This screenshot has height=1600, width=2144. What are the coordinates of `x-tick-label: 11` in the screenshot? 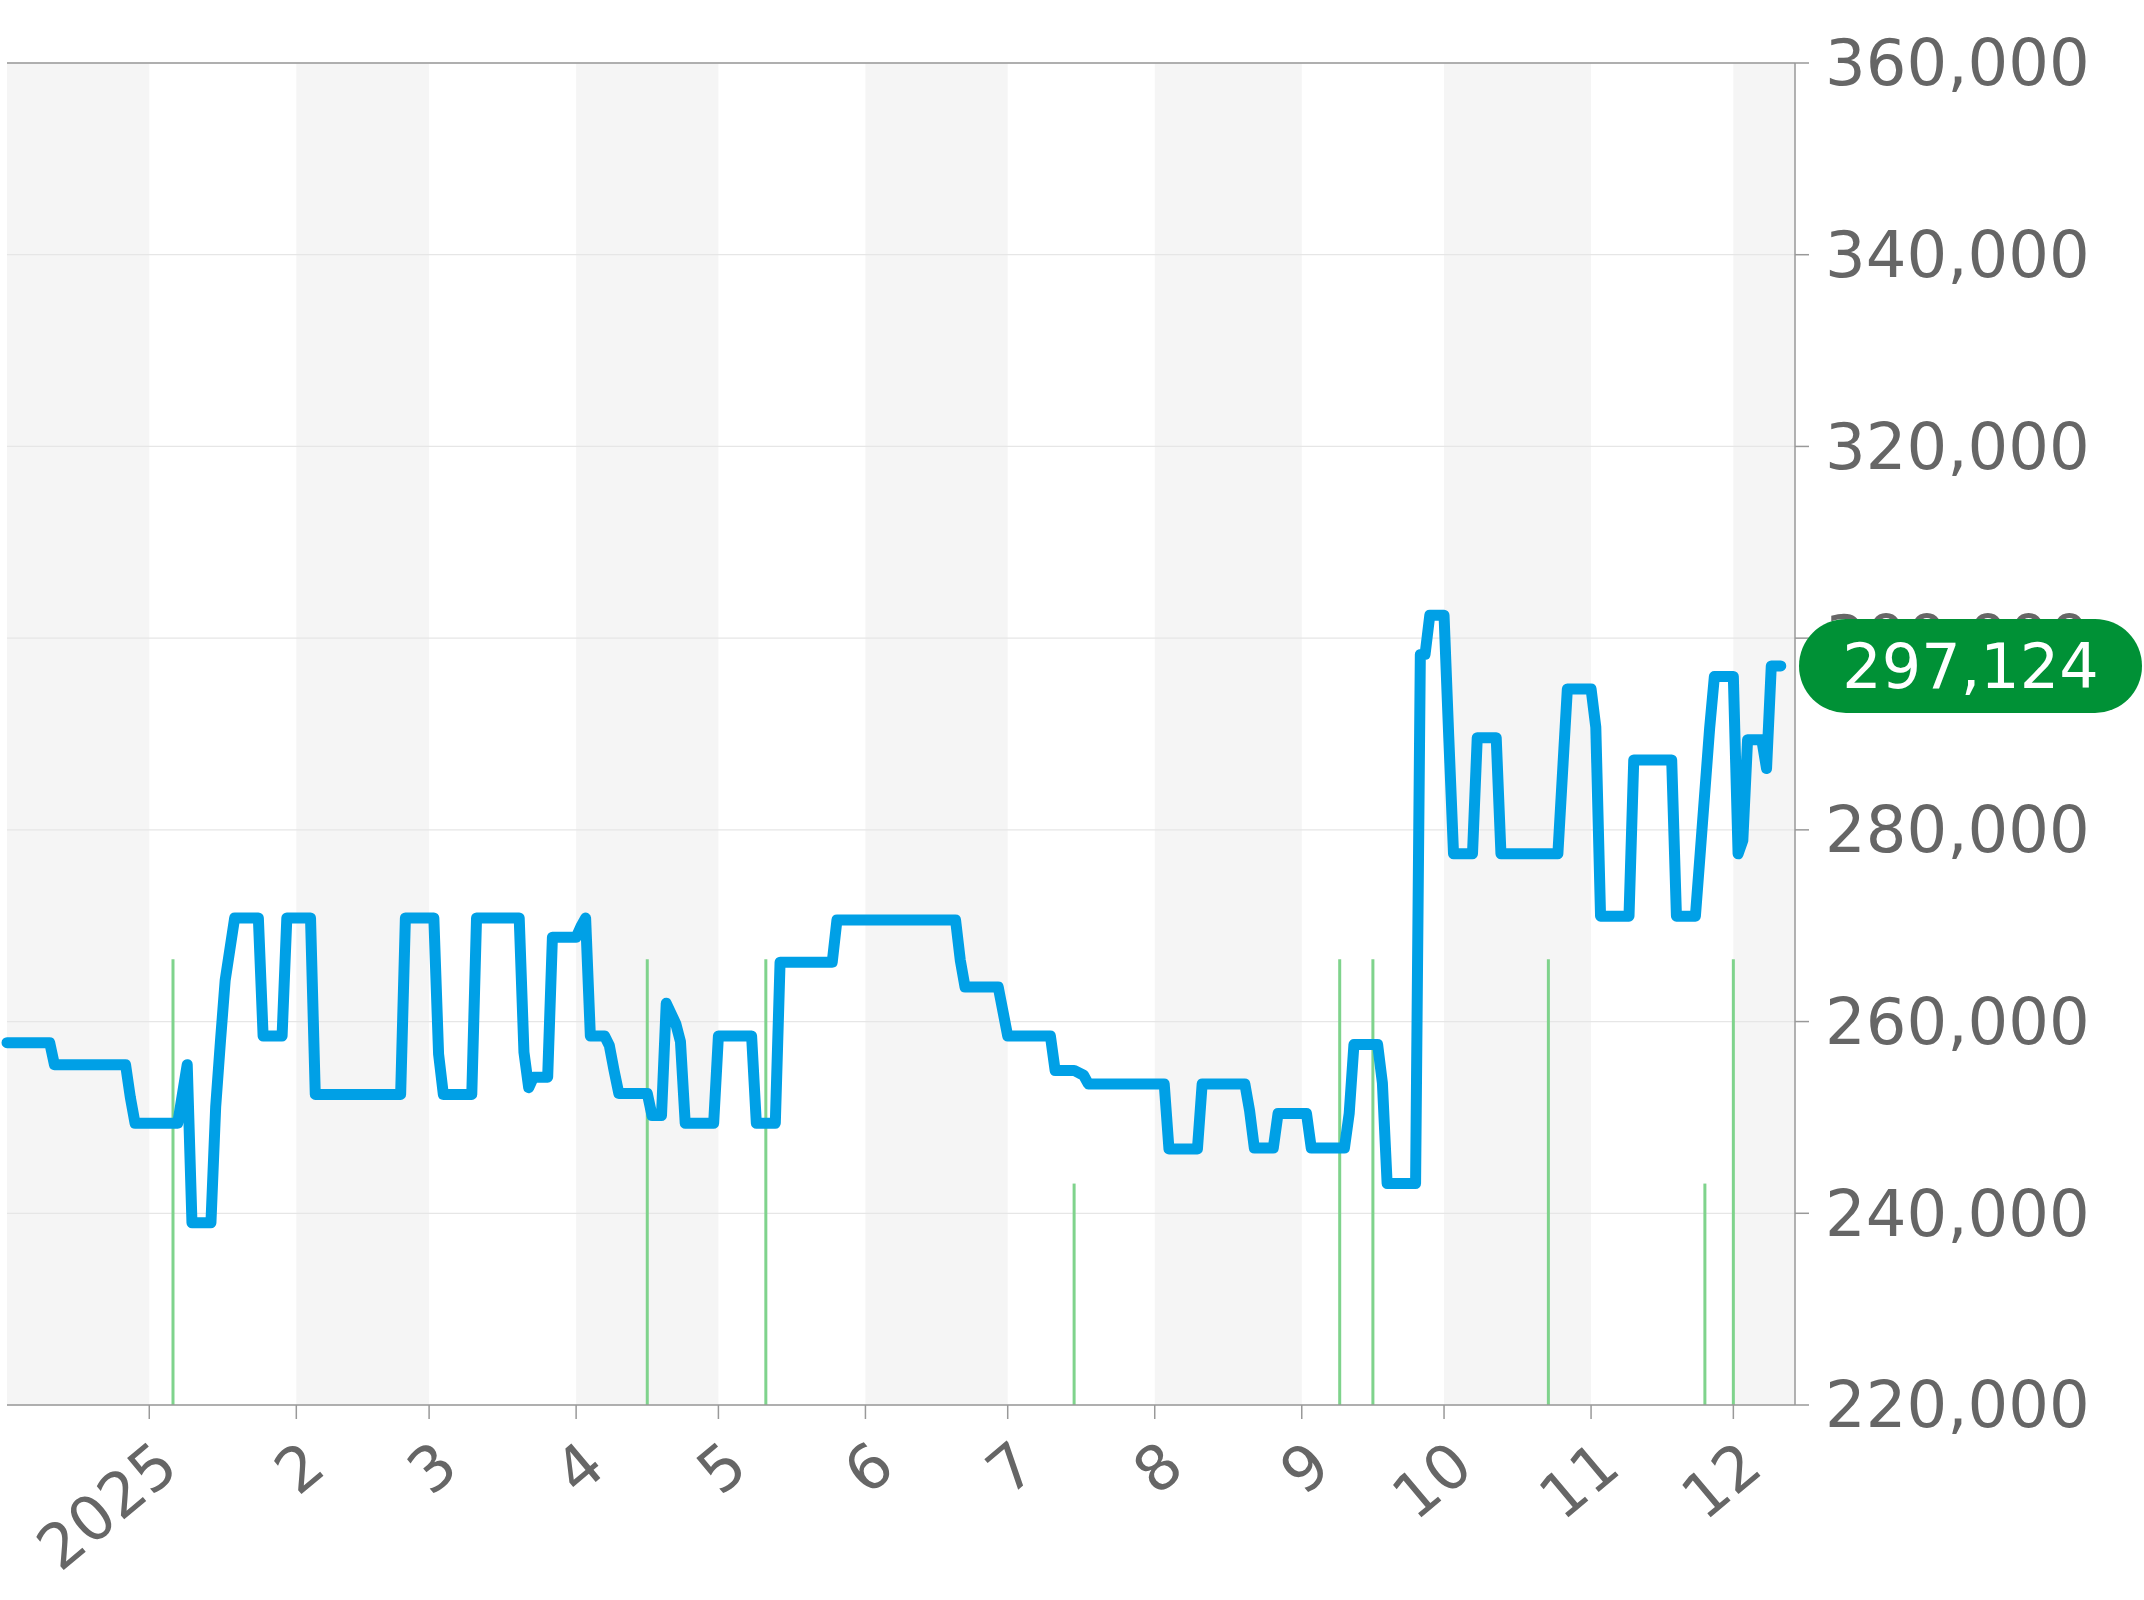 It's located at (1579, 1480).